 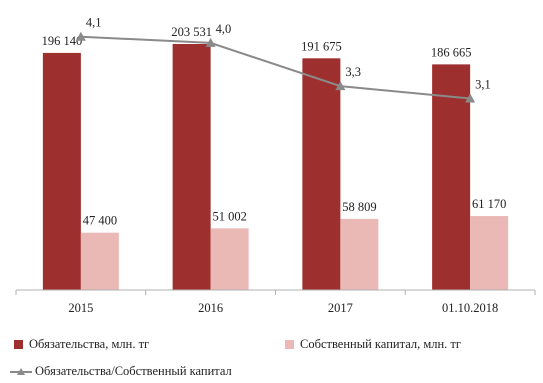 What do you see at coordinates (353, 72) in the screenshot?
I see `data-label-ratio-2: 3,3` at bounding box center [353, 72].